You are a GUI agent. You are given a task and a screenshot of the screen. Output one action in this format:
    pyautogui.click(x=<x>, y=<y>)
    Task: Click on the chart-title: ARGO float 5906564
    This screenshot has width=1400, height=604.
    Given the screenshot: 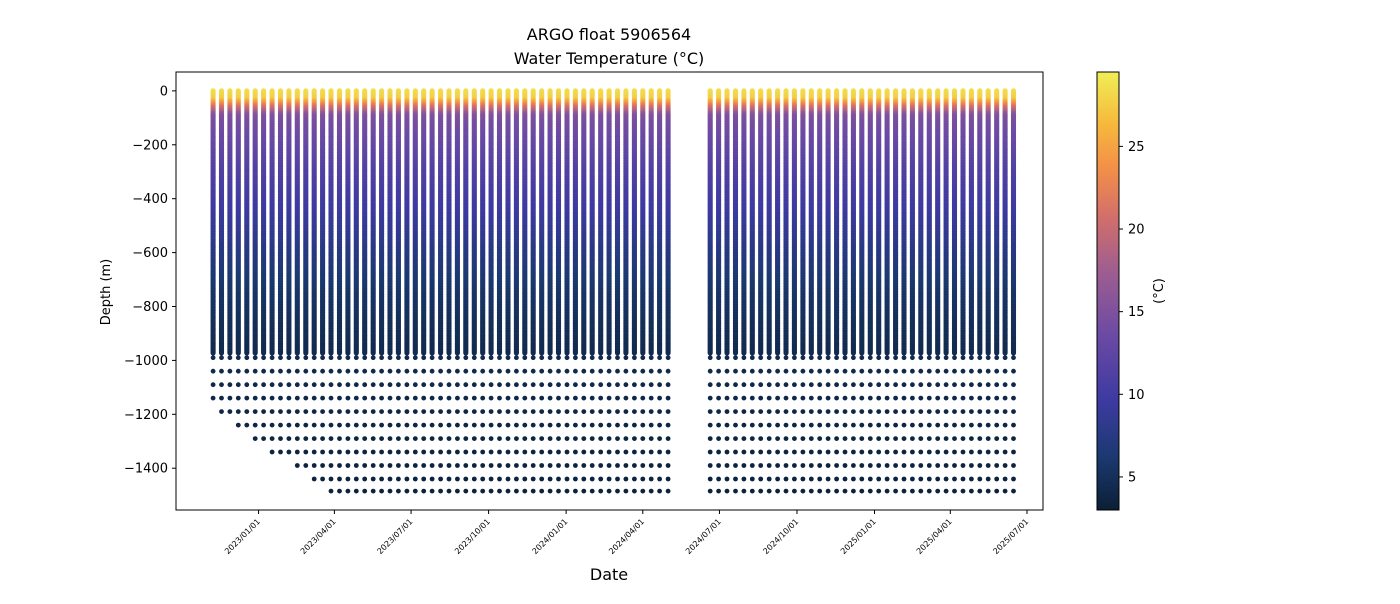 What is the action you would take?
    pyautogui.click(x=609, y=34)
    